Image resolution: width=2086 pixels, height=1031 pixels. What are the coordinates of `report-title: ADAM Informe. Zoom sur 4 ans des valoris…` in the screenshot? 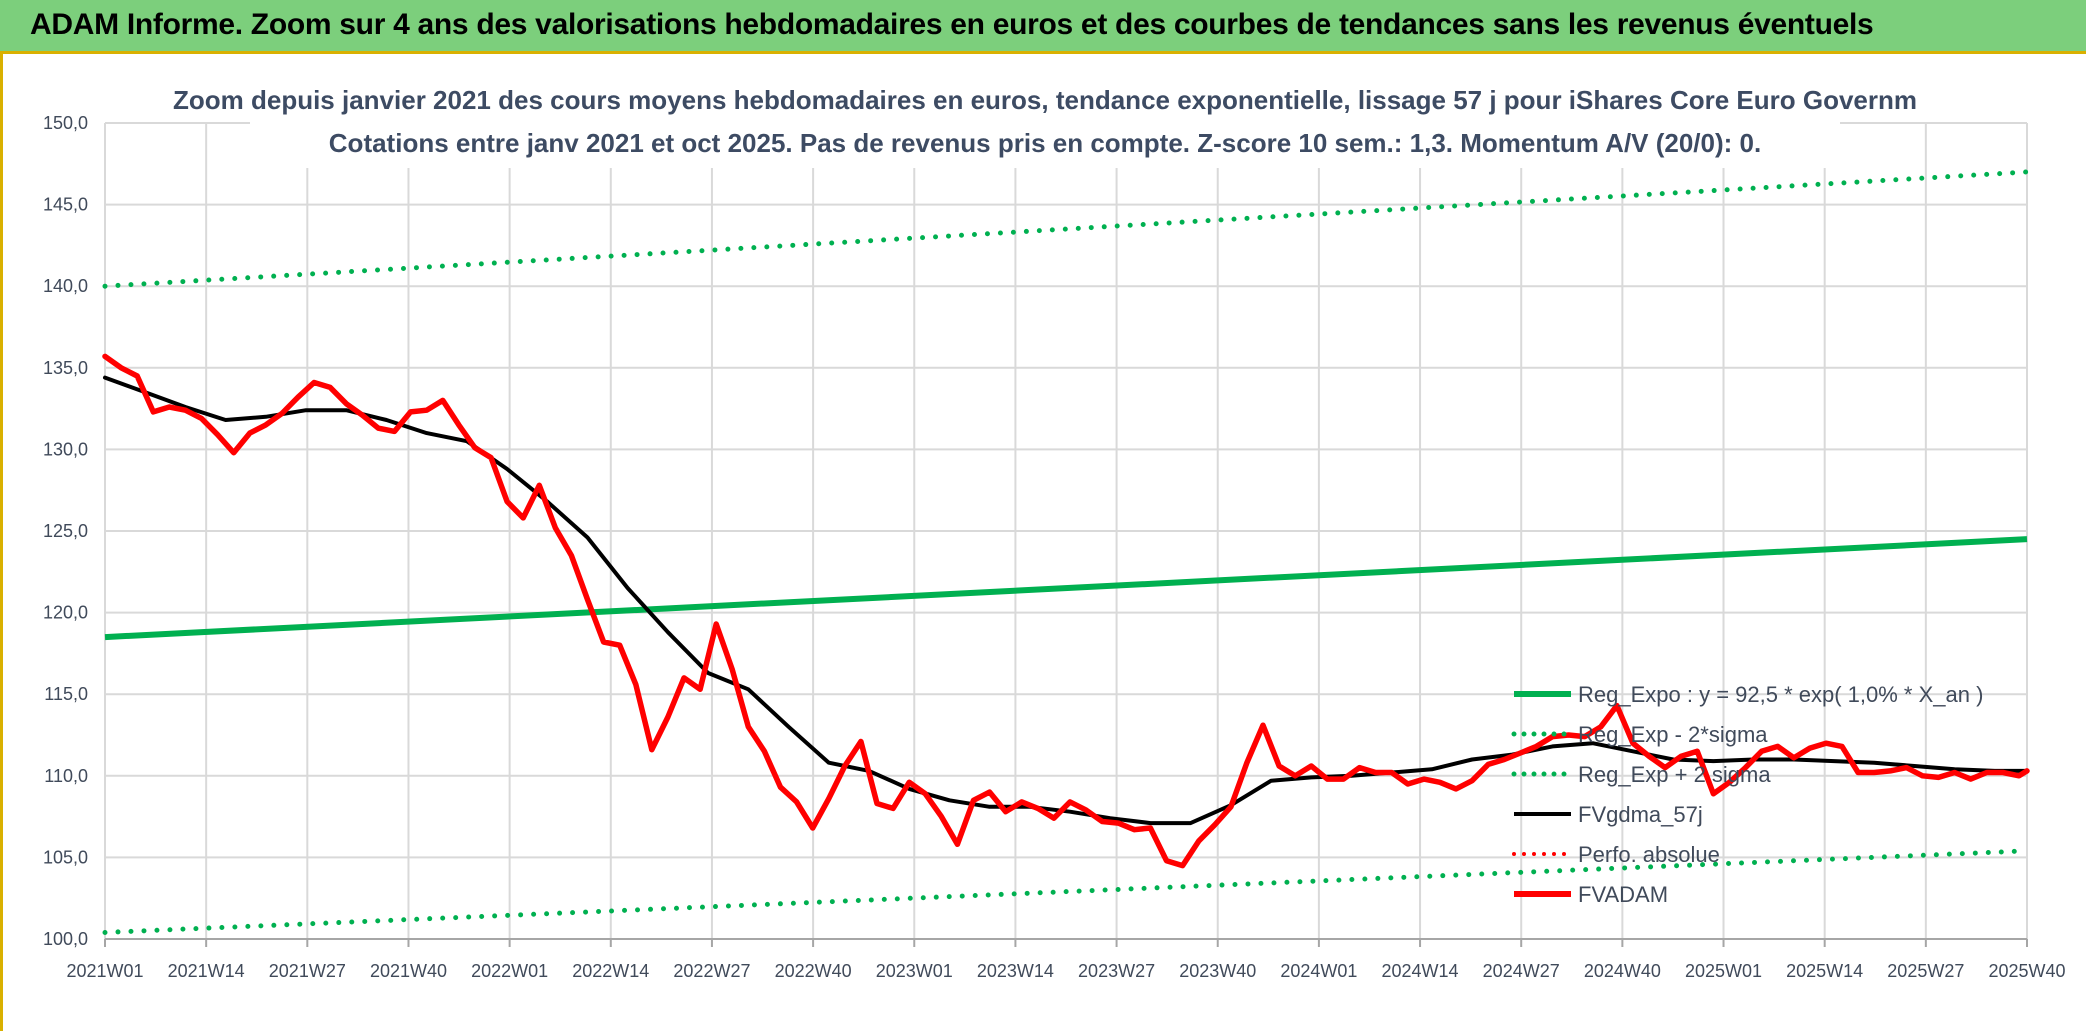 It's located at (952, 24).